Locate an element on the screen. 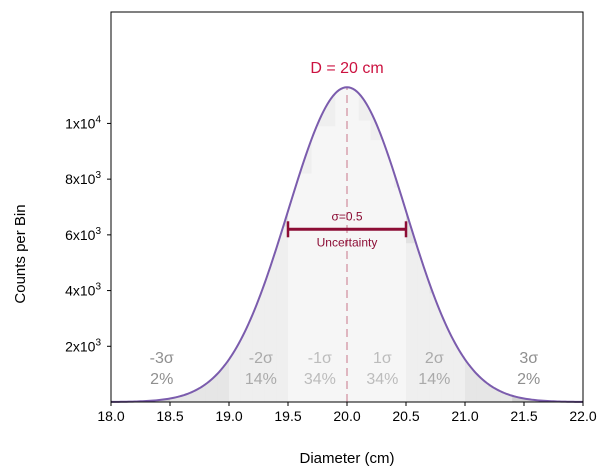 The image size is (608, 474). shade-outer-right is located at coordinates (524, 380).